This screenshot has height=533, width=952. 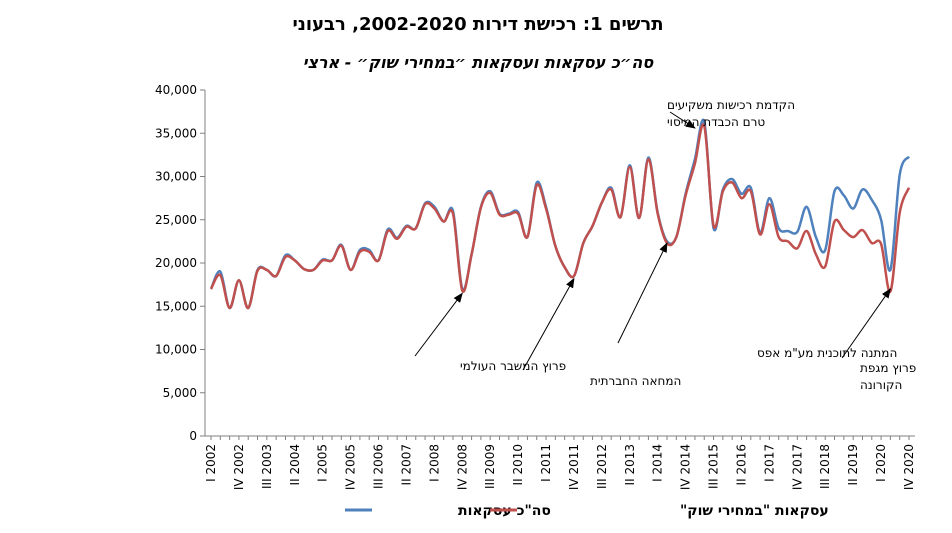 What do you see at coordinates (351, 467) in the screenshot?
I see `x-tick-label: IV 2005` at bounding box center [351, 467].